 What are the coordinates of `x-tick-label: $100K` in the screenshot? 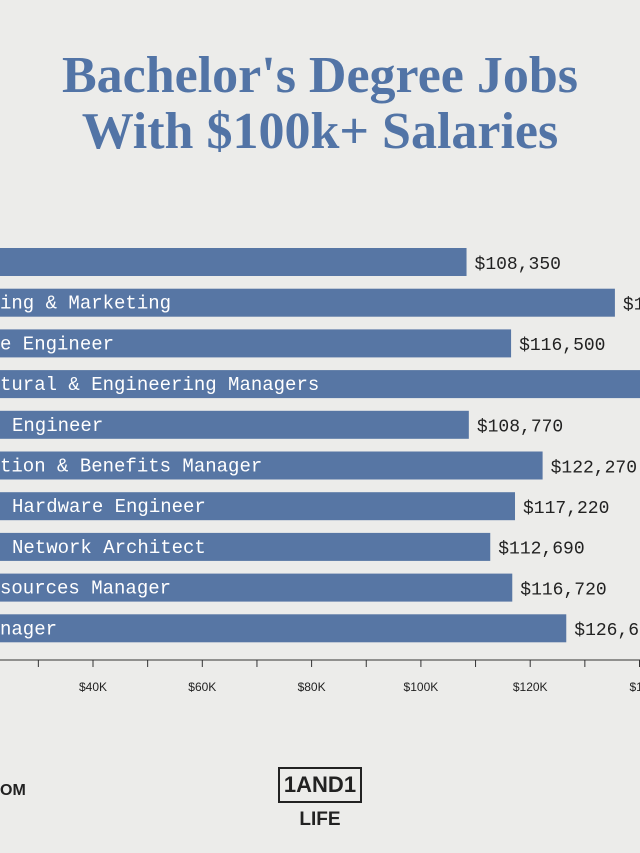 It's located at (421, 687).